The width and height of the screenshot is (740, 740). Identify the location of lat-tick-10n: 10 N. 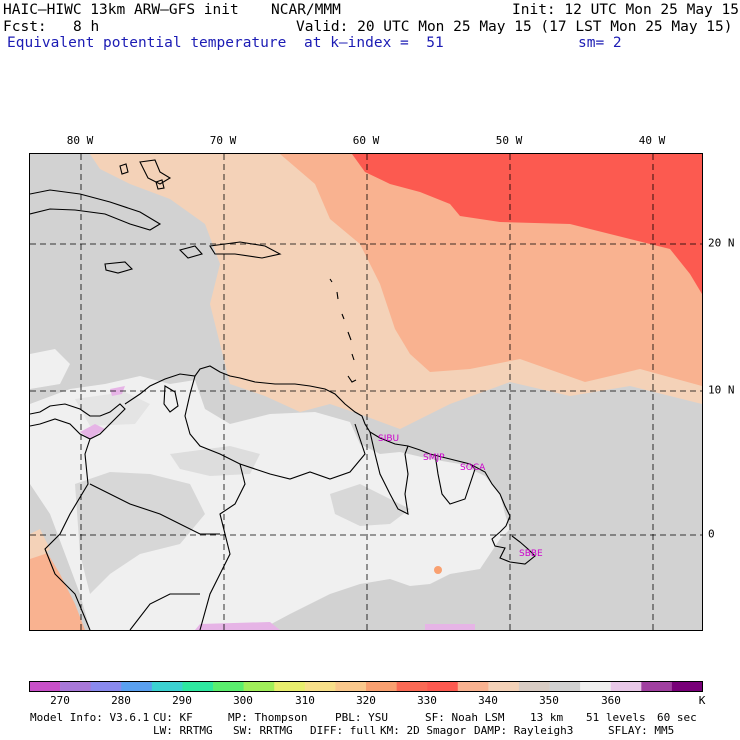
(721, 390).